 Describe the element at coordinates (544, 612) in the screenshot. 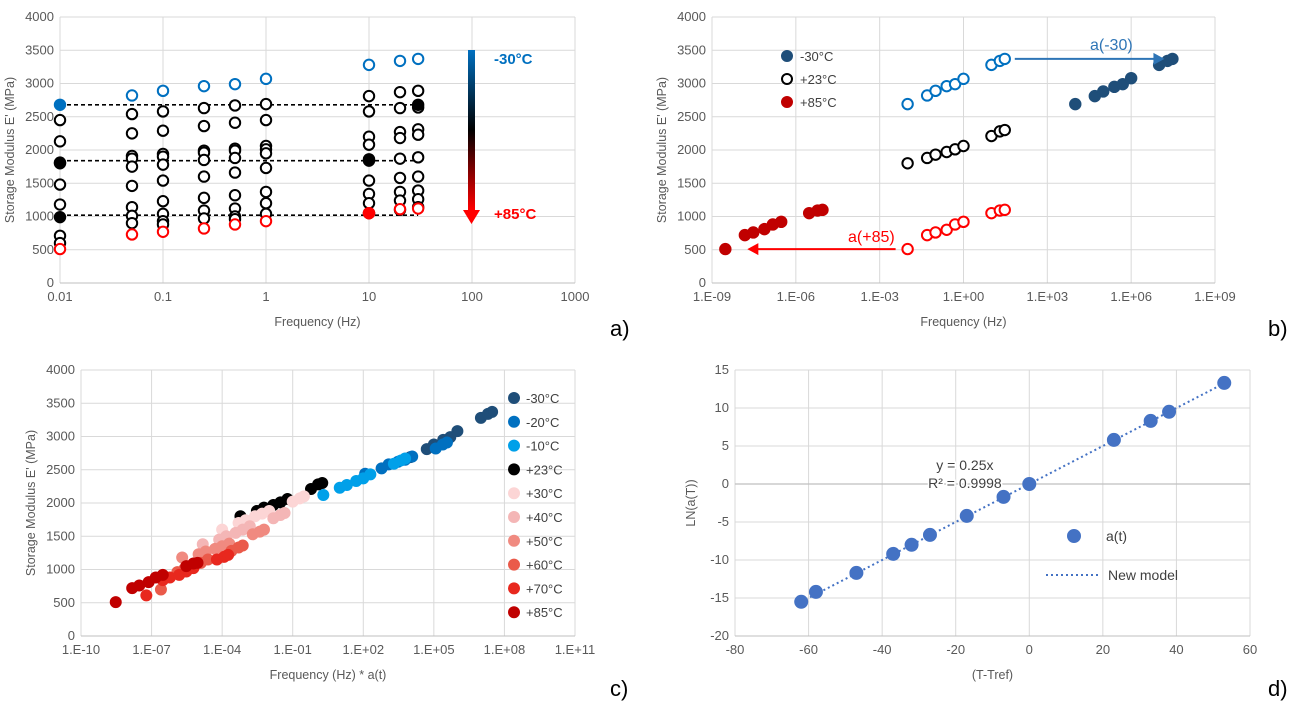

I see `legend-entry-label: +85°C` at that location.